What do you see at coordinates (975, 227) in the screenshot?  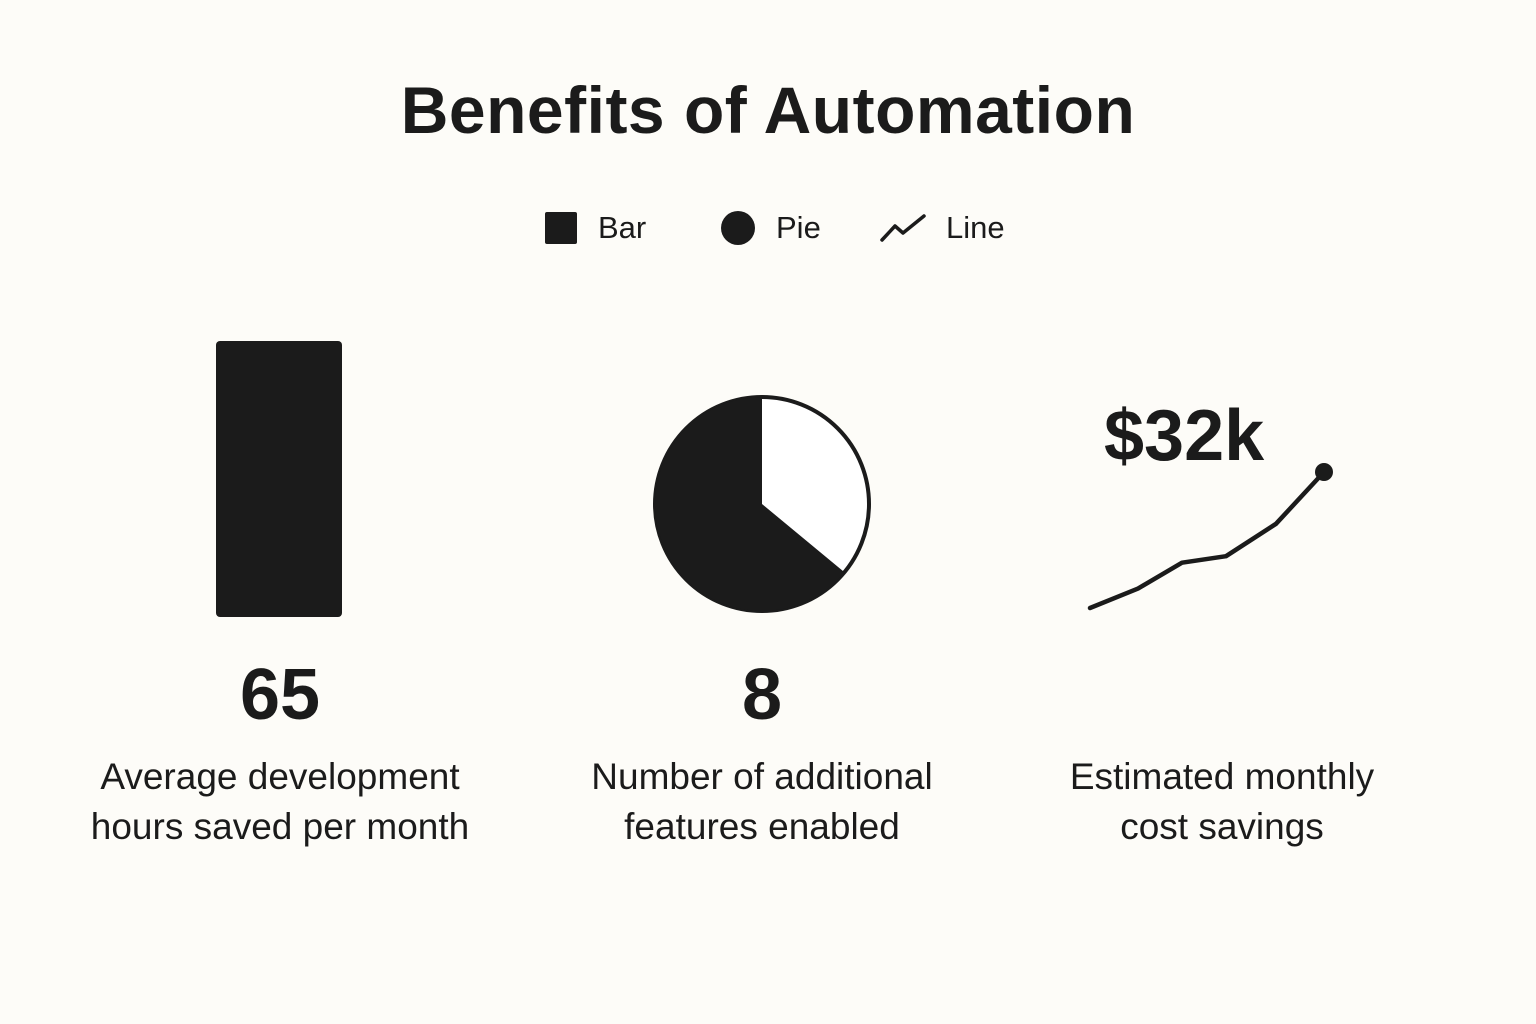 I see `legend-label-line: Line` at bounding box center [975, 227].